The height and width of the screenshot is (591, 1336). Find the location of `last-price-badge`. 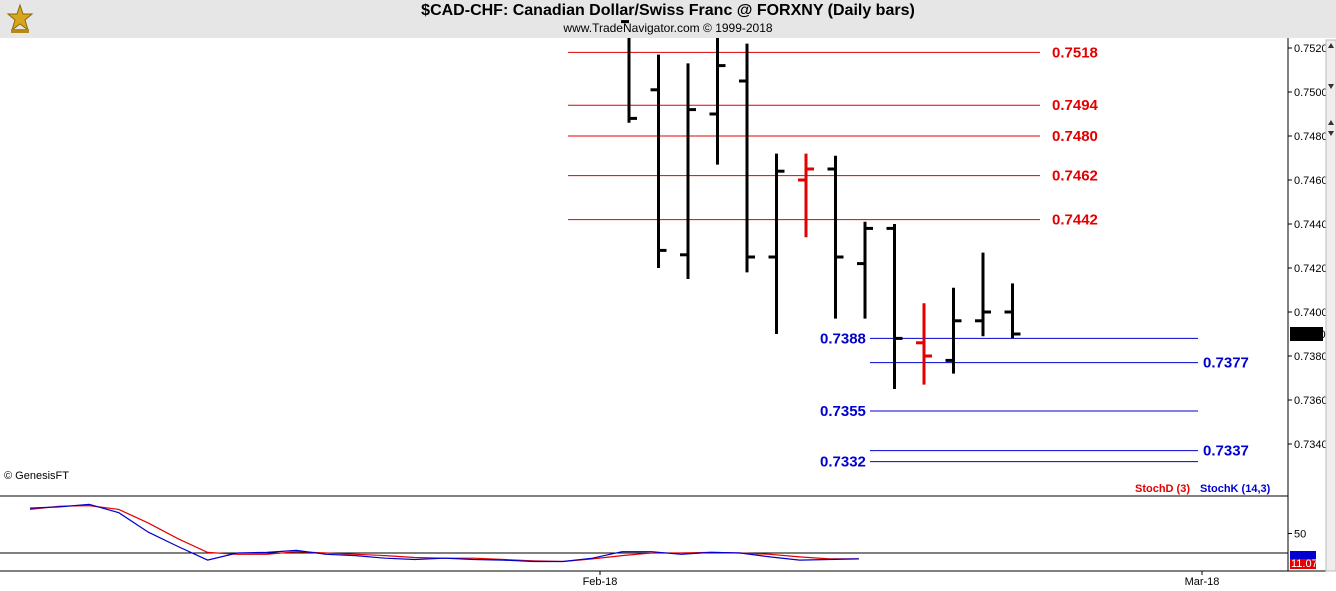

last-price-badge is located at coordinates (1306, 334).